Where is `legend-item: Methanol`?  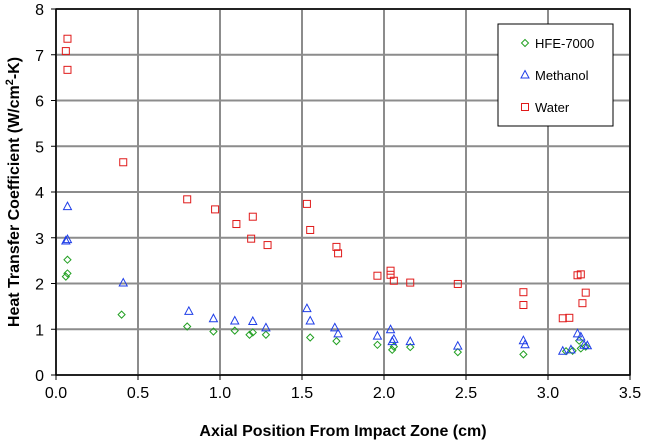
legend-item: Methanol is located at coordinates (554, 75).